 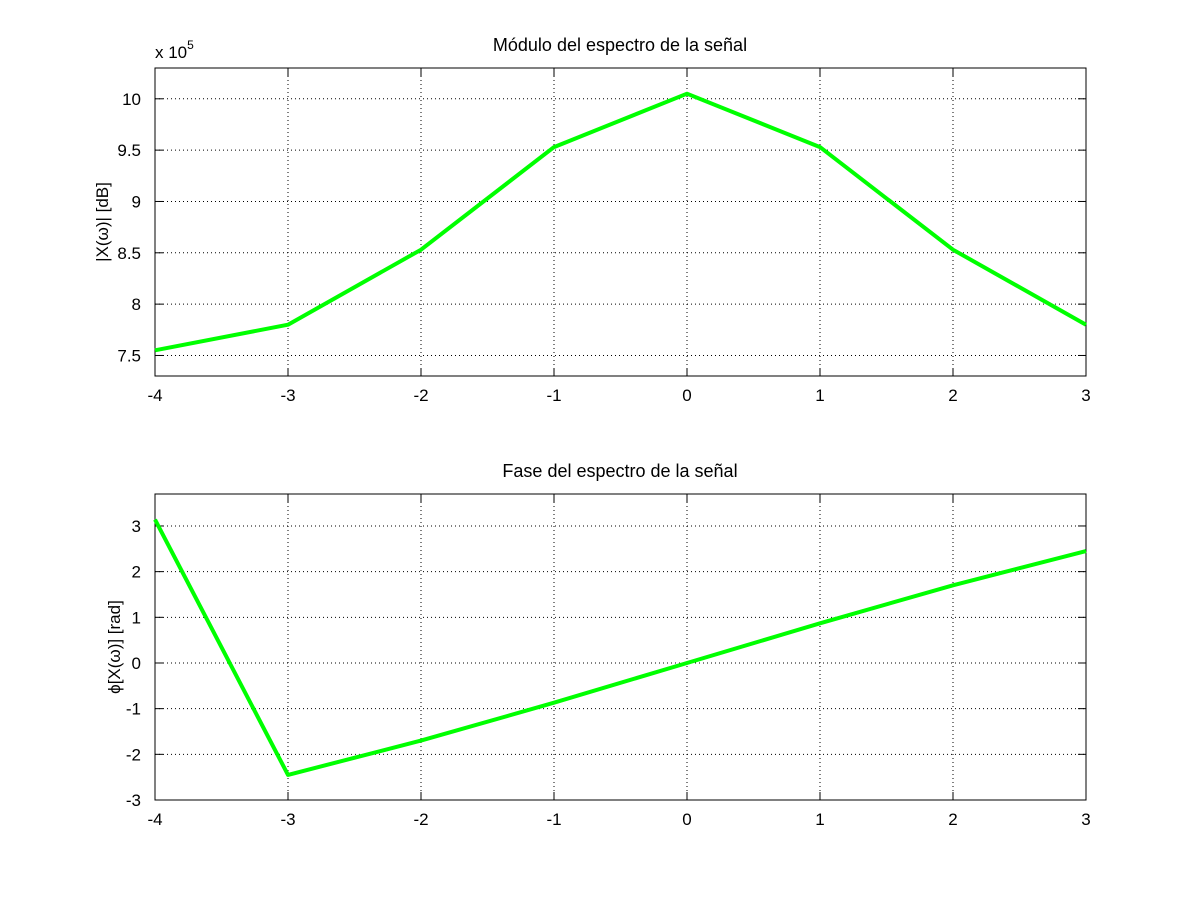 What do you see at coordinates (1085, 819) in the screenshot?
I see `phase-xtick-label: 3` at bounding box center [1085, 819].